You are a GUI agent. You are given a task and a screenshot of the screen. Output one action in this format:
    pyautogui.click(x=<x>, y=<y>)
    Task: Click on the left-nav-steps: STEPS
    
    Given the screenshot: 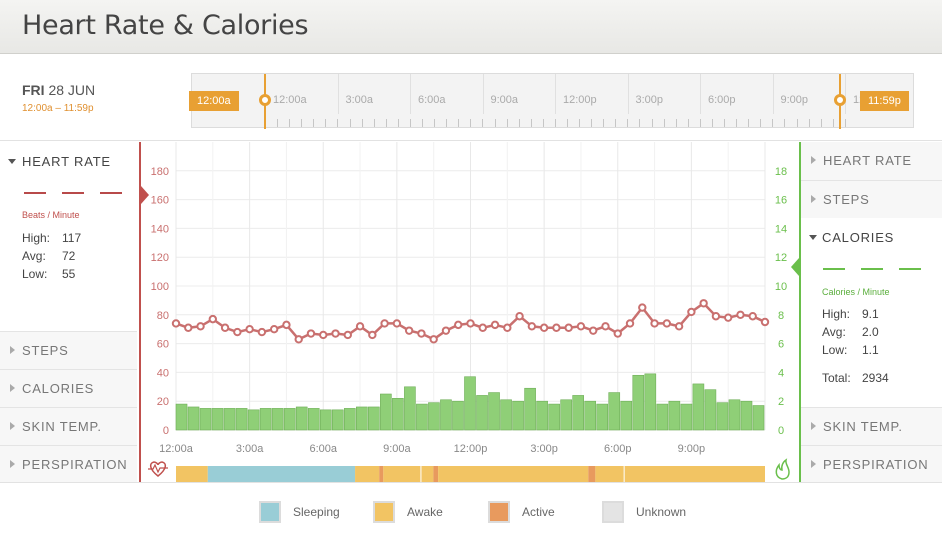 What is the action you would take?
    pyautogui.click(x=68, y=350)
    